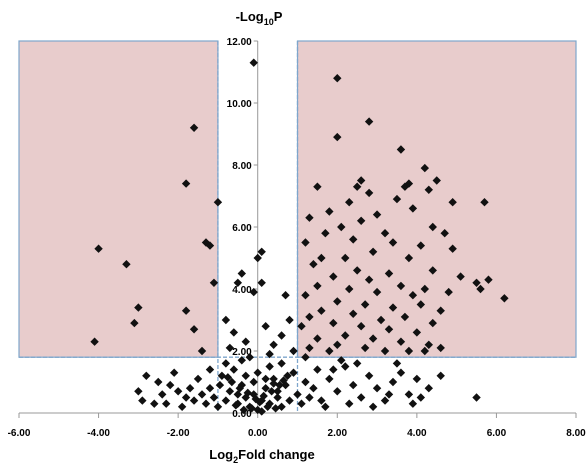  What do you see at coordinates (338, 433) in the screenshot?
I see `x-tick-label: 2.00` at bounding box center [338, 433].